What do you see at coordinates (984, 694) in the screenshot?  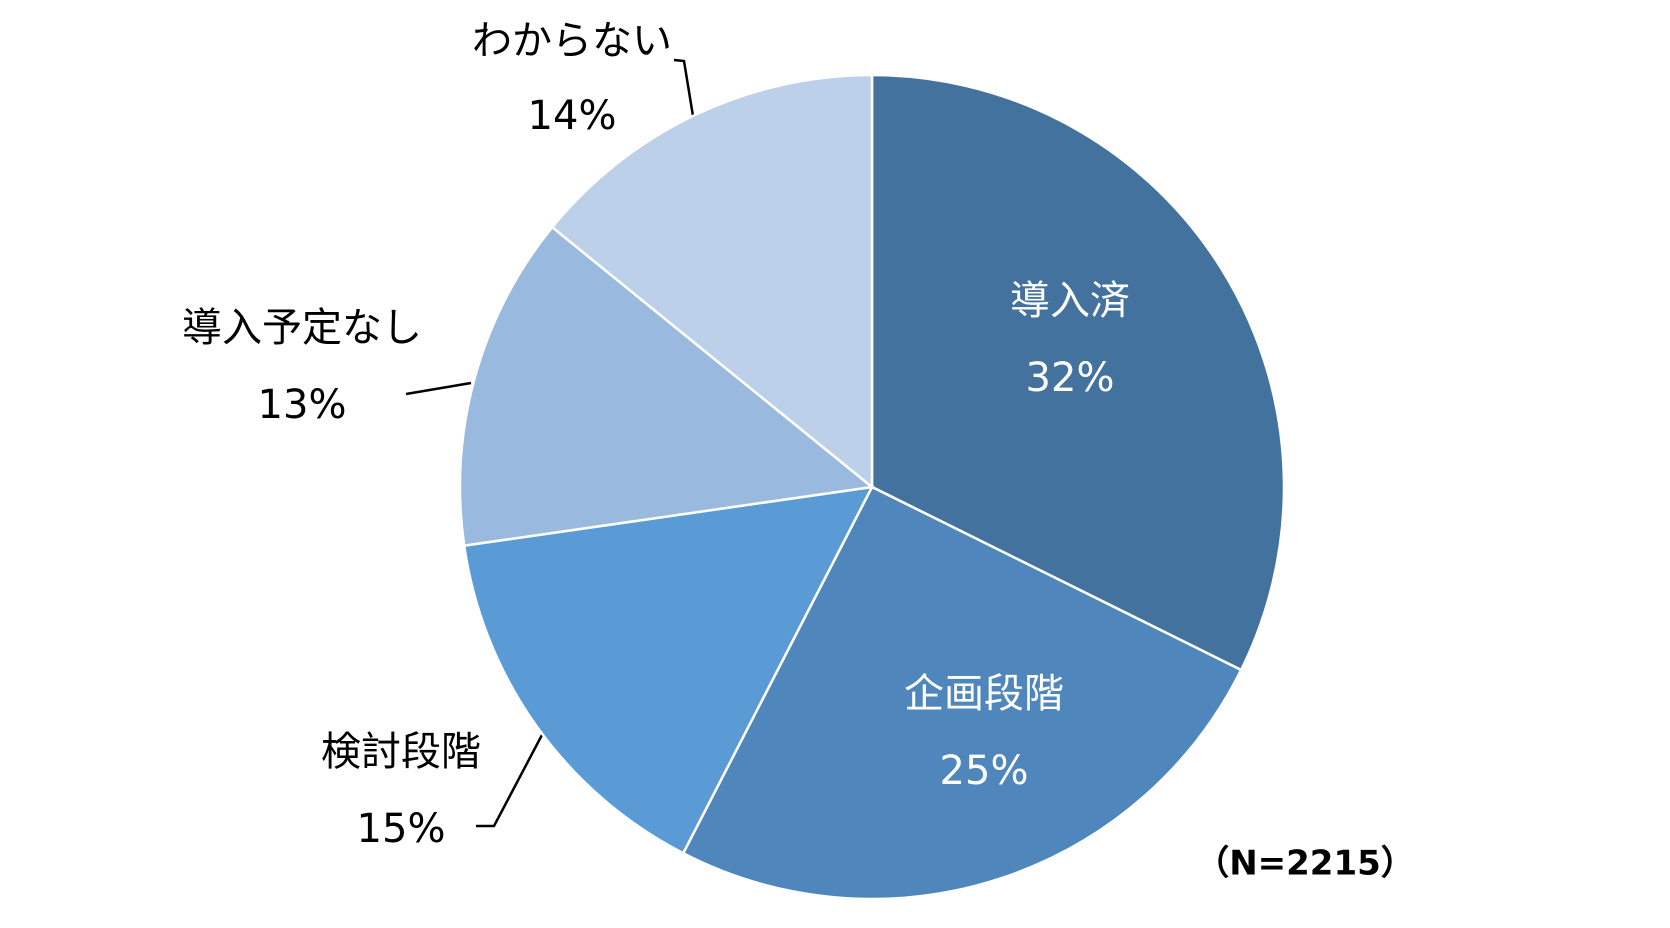 I see `slice-label: 企画段階` at bounding box center [984, 694].